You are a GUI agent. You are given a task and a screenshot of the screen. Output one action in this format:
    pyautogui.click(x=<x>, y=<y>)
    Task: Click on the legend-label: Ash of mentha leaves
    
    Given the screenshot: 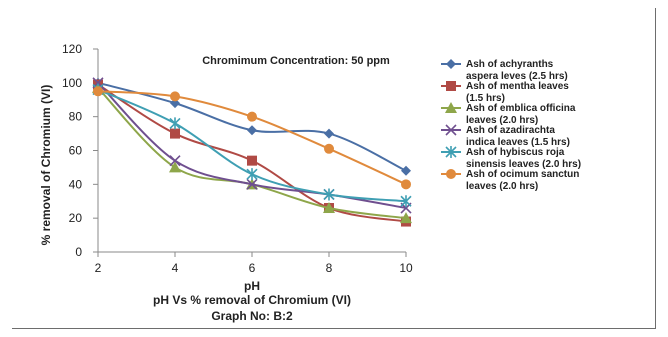 What is the action you would take?
    pyautogui.click(x=517, y=86)
    